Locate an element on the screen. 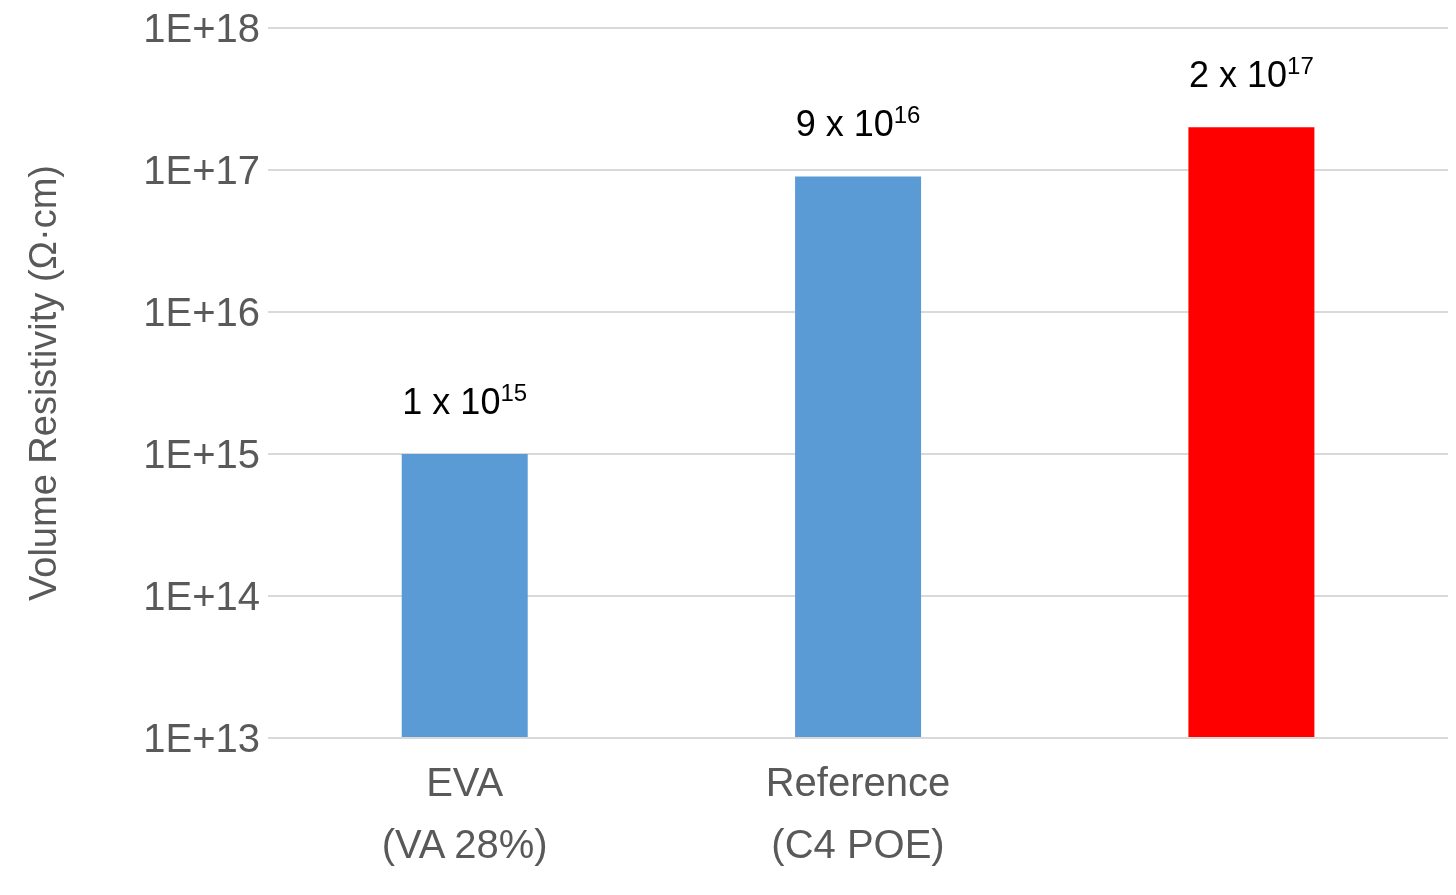  x-tick-label: EVA (VA 28%) is located at coordinates (464, 813).